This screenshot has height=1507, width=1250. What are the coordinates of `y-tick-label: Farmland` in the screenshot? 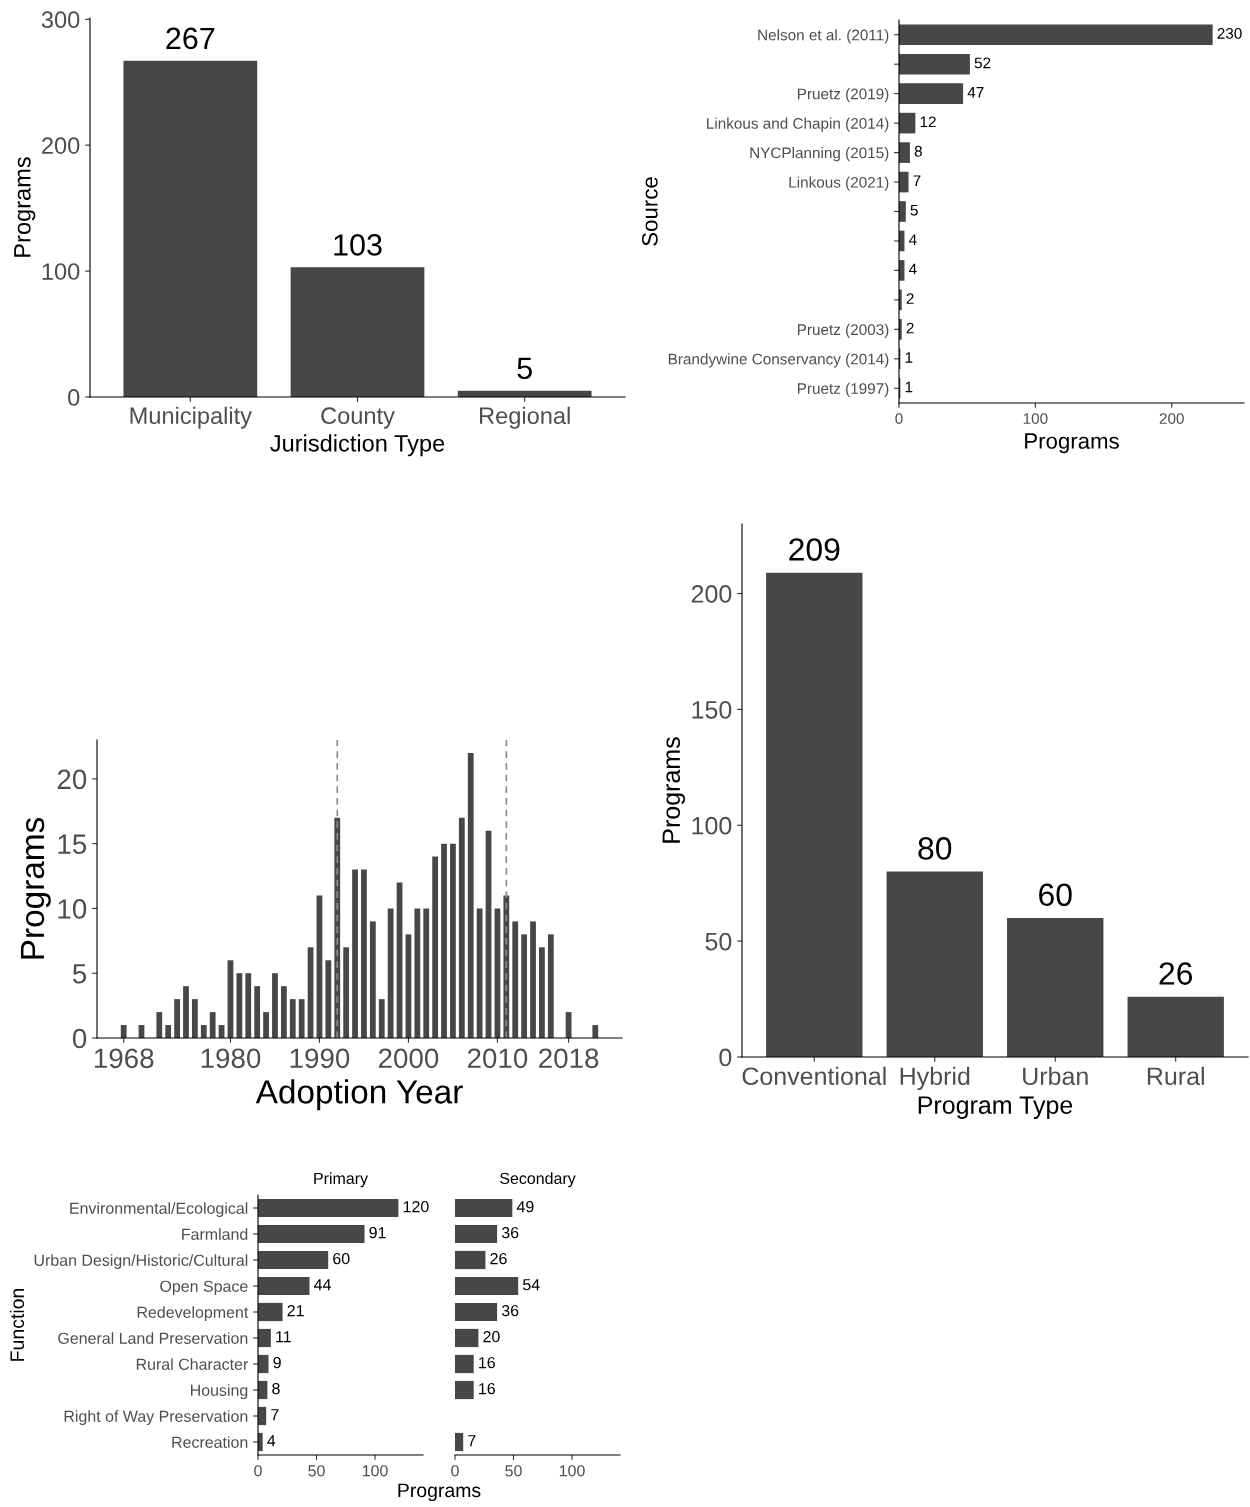 It's located at (215, 1234).